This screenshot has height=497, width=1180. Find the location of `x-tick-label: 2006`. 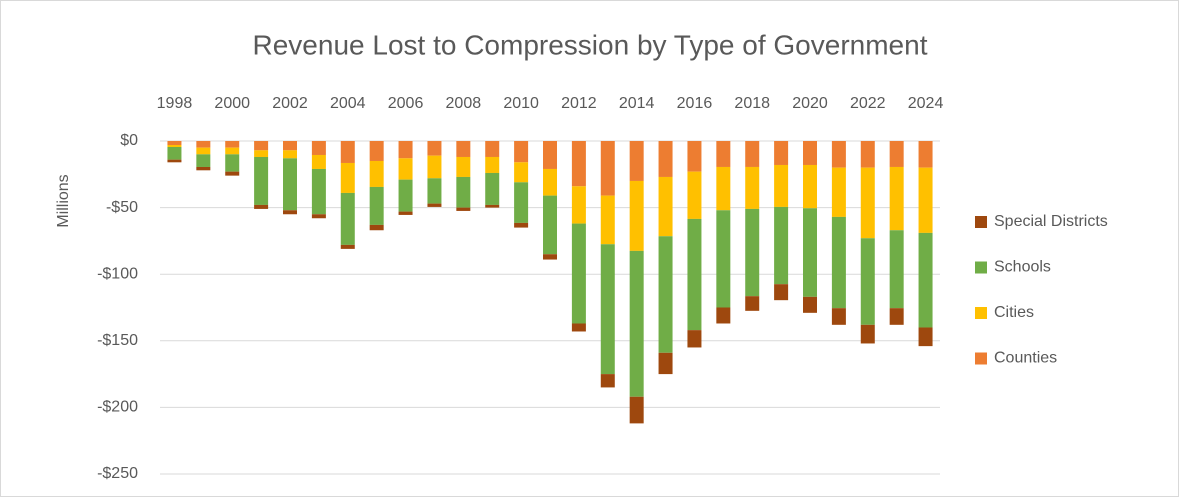

x-tick-label: 2006 is located at coordinates (406, 103).